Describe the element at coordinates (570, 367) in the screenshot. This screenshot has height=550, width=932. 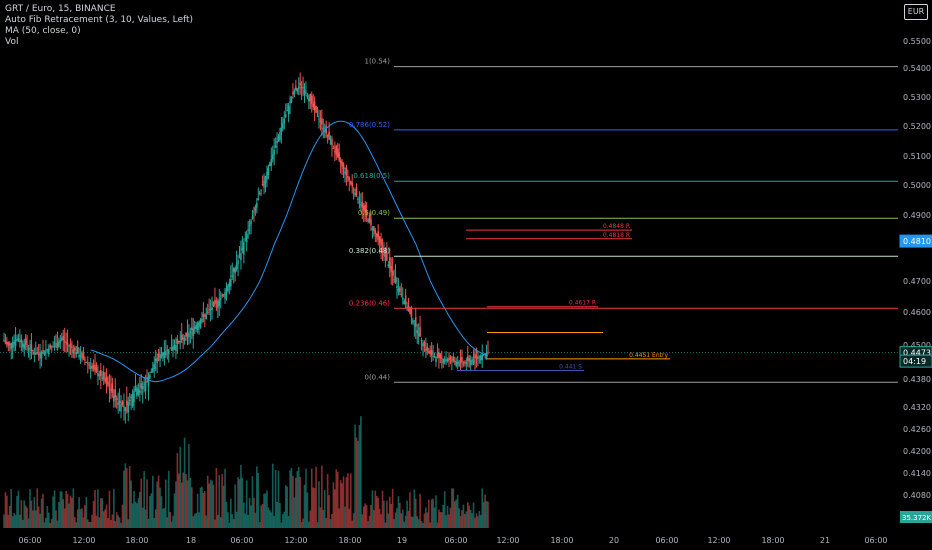
I see `trade-level-label: 0.441 S` at that location.